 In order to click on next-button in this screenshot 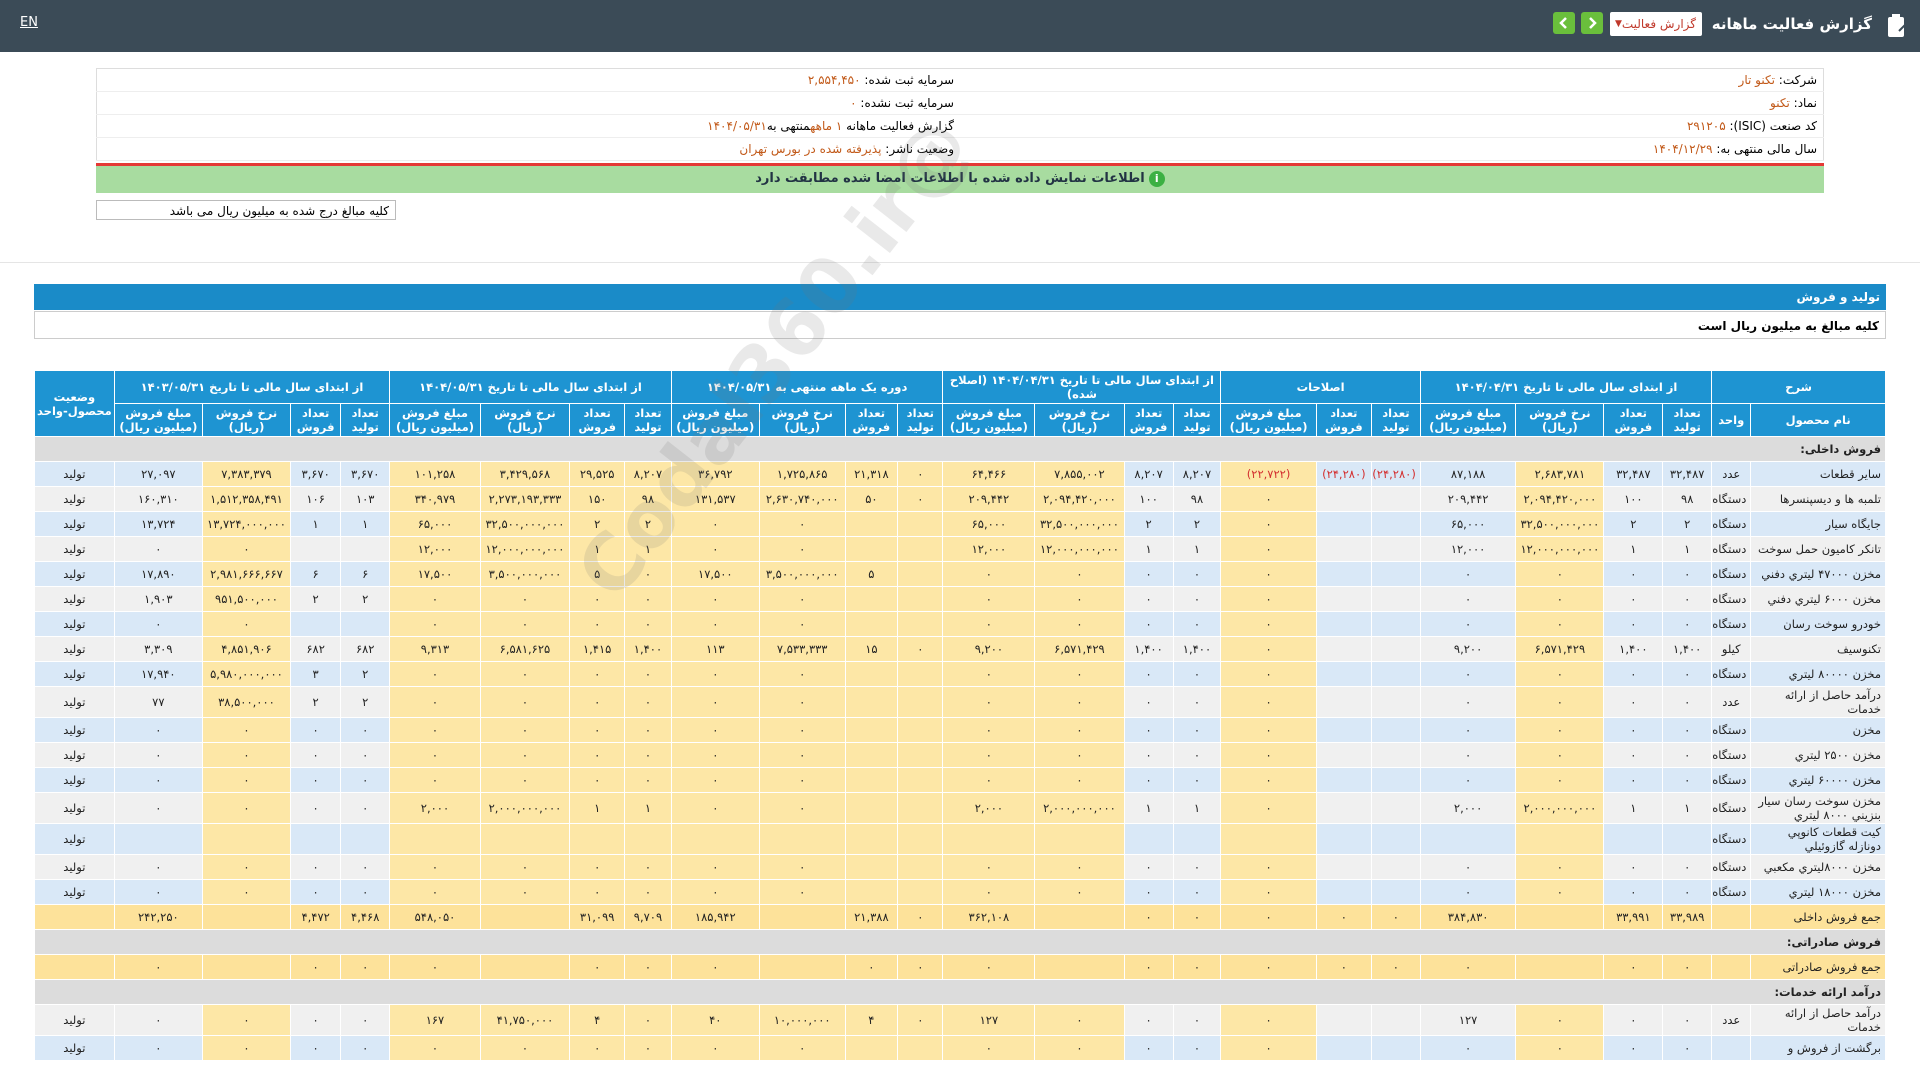, I will do `click(1592, 23)`.